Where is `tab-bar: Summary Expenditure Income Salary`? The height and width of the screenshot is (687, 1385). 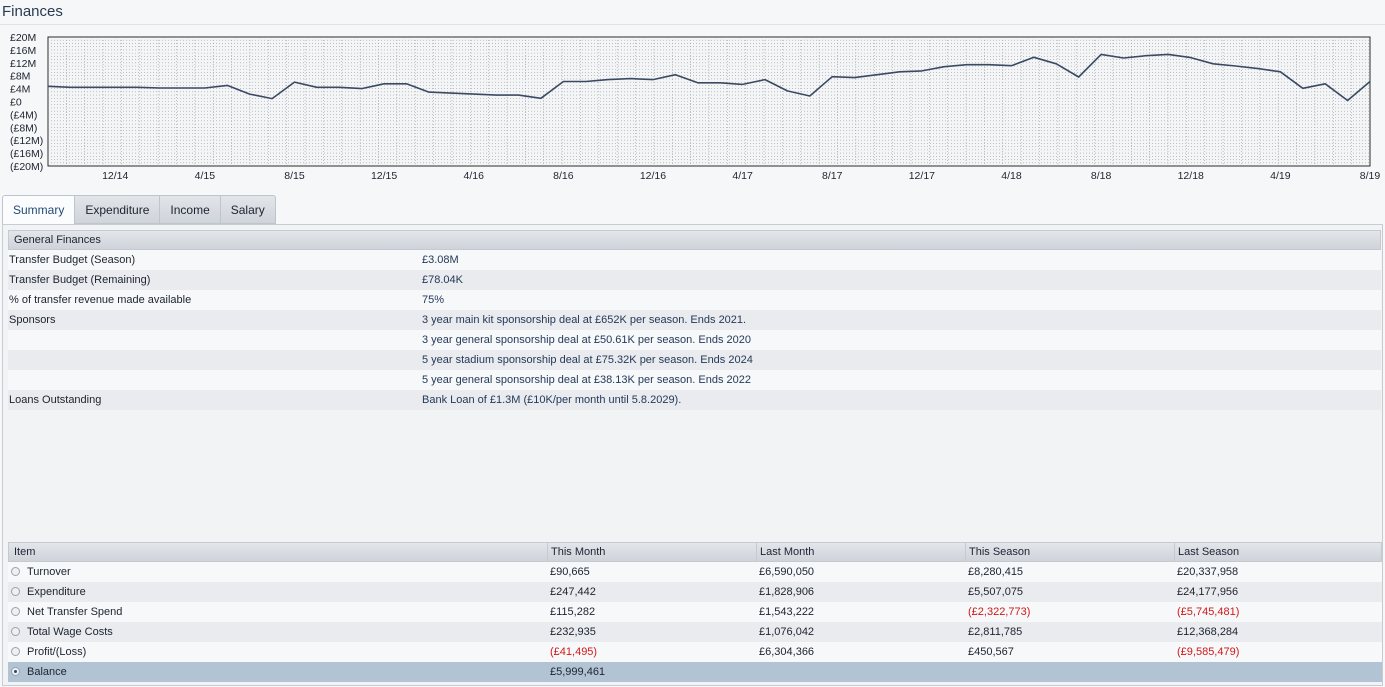 tab-bar: Summary Expenditure Income Salary is located at coordinates (139, 210).